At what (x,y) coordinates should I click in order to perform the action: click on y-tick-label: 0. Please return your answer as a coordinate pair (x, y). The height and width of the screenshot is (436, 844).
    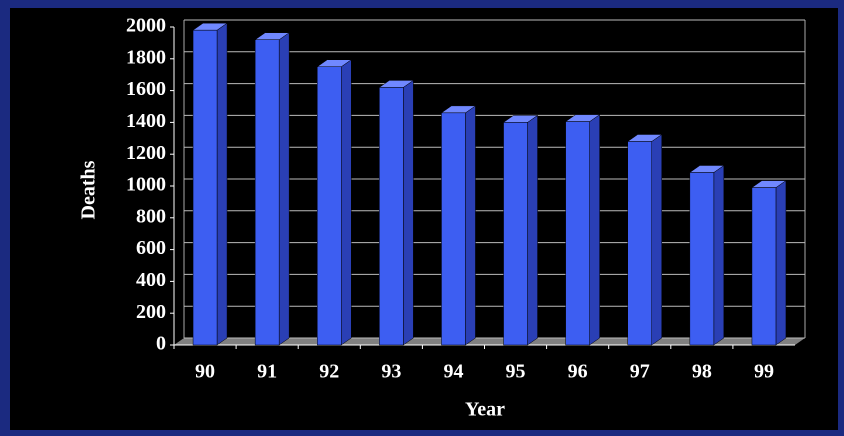
    Looking at the image, I should click on (161, 344).